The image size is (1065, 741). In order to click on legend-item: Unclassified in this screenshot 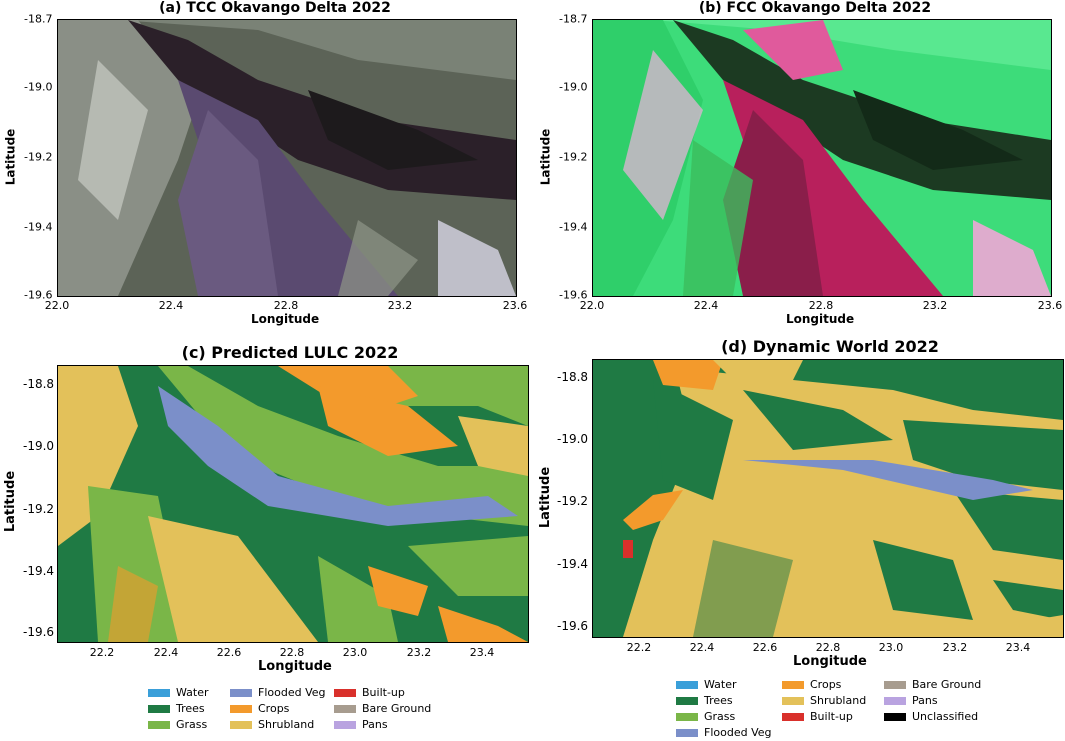, I will do `click(931, 716)`.